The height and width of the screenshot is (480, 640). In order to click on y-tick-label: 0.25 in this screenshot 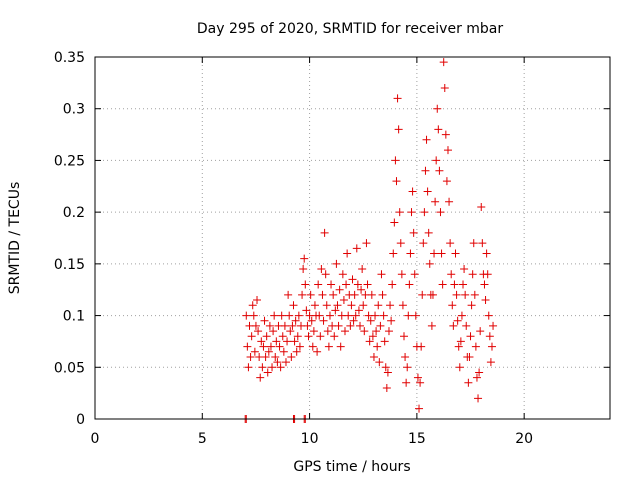, I will do `click(69, 161)`.